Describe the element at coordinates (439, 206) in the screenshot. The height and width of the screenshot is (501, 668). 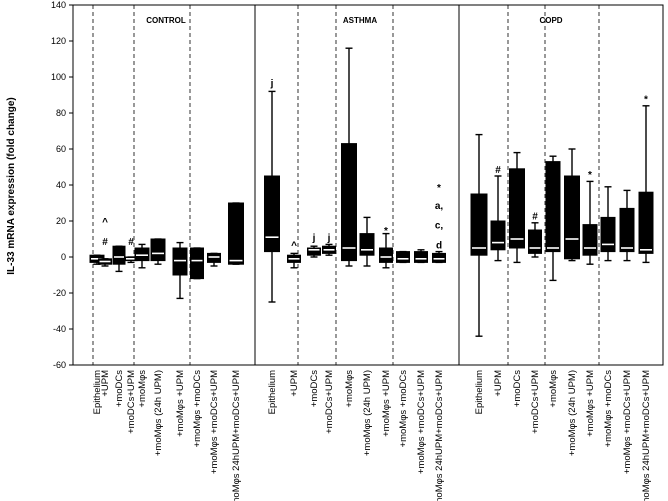
I see `significance-mark: a,` at that location.